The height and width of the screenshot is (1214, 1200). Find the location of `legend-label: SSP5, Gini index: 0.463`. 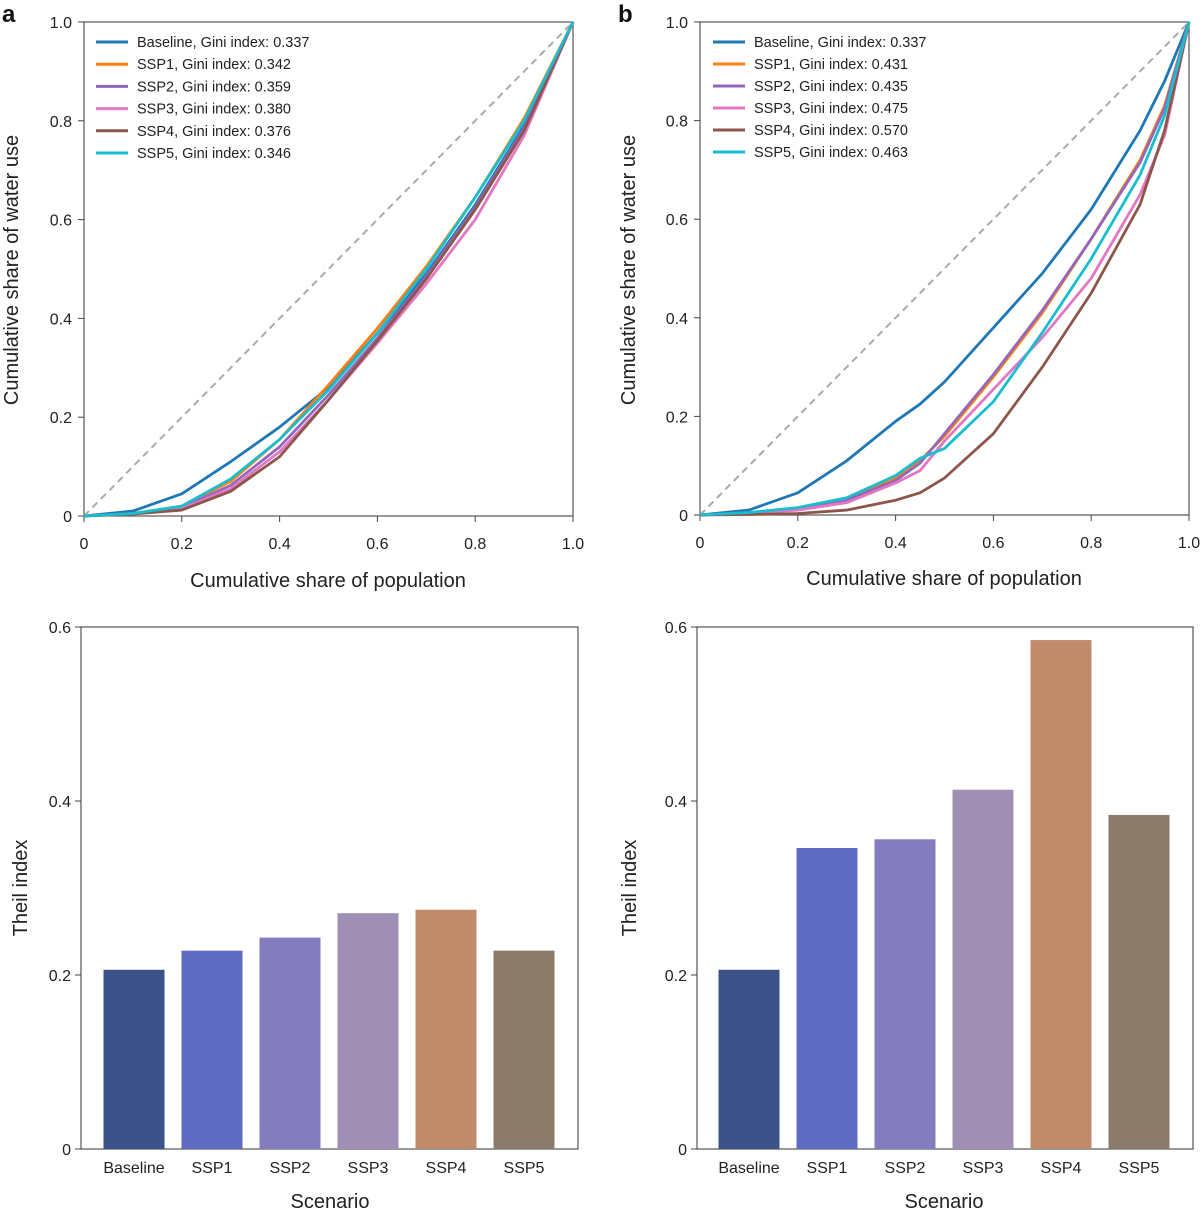

legend-label: SSP5, Gini index: 0.463 is located at coordinates (831, 153).